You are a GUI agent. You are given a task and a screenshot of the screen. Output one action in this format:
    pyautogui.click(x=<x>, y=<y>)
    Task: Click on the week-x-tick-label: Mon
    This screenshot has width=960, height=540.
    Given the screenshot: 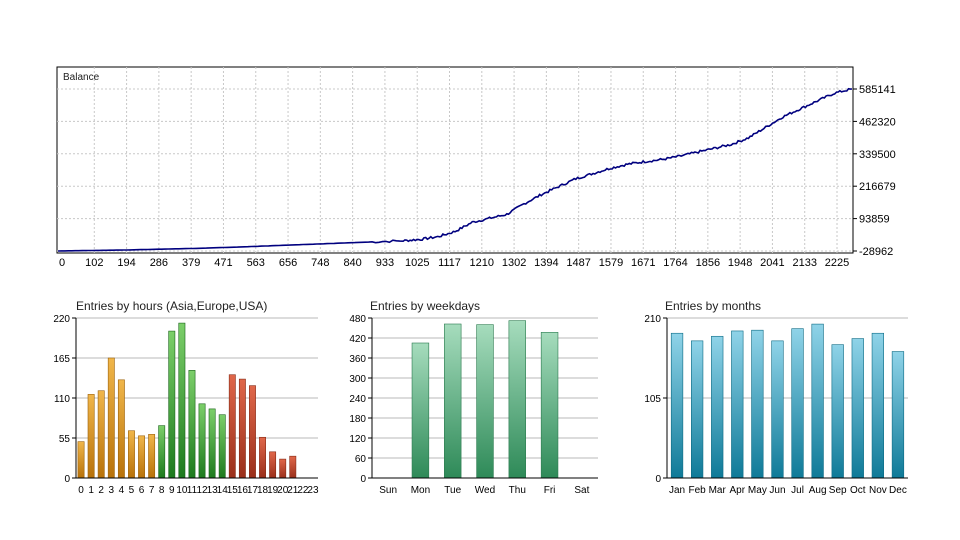 What is the action you would take?
    pyautogui.click(x=420, y=490)
    